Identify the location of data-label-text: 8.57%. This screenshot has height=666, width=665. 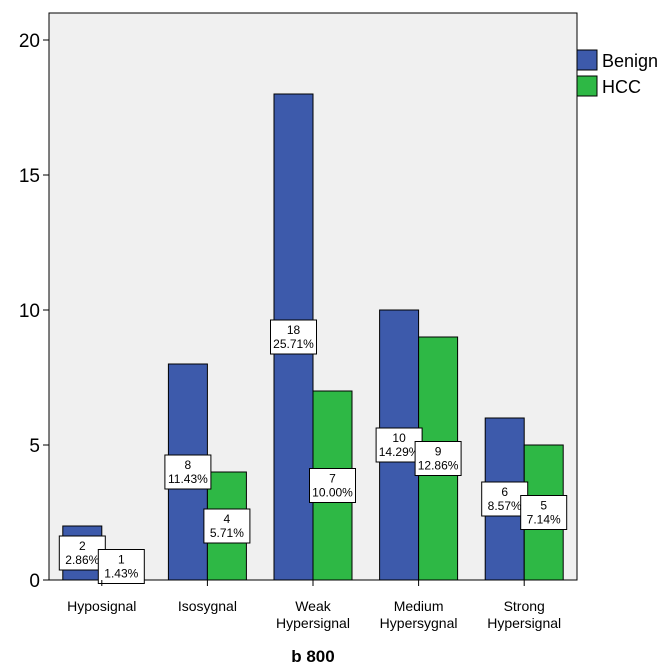
(505, 506).